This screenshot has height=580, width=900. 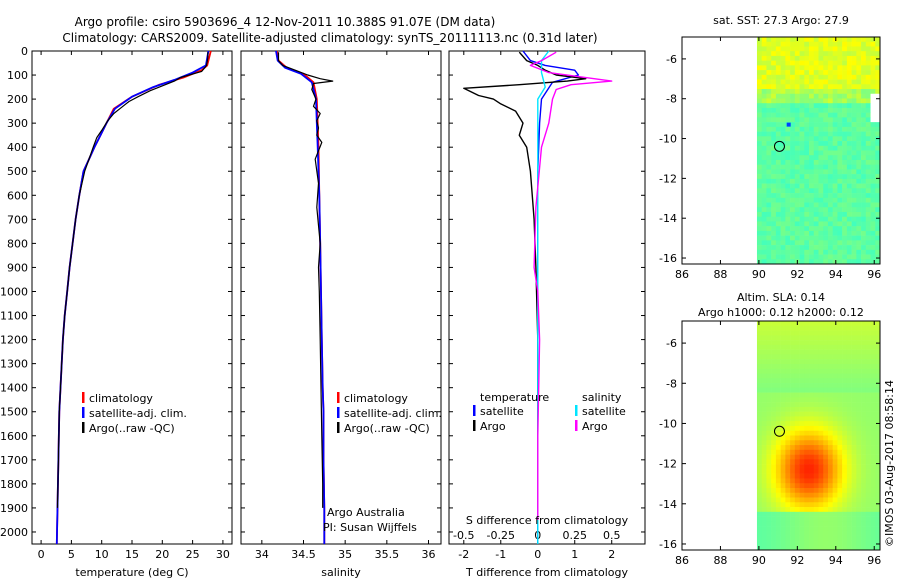 I want to click on sla-y-tick-label: -8, so click(x=671, y=383).